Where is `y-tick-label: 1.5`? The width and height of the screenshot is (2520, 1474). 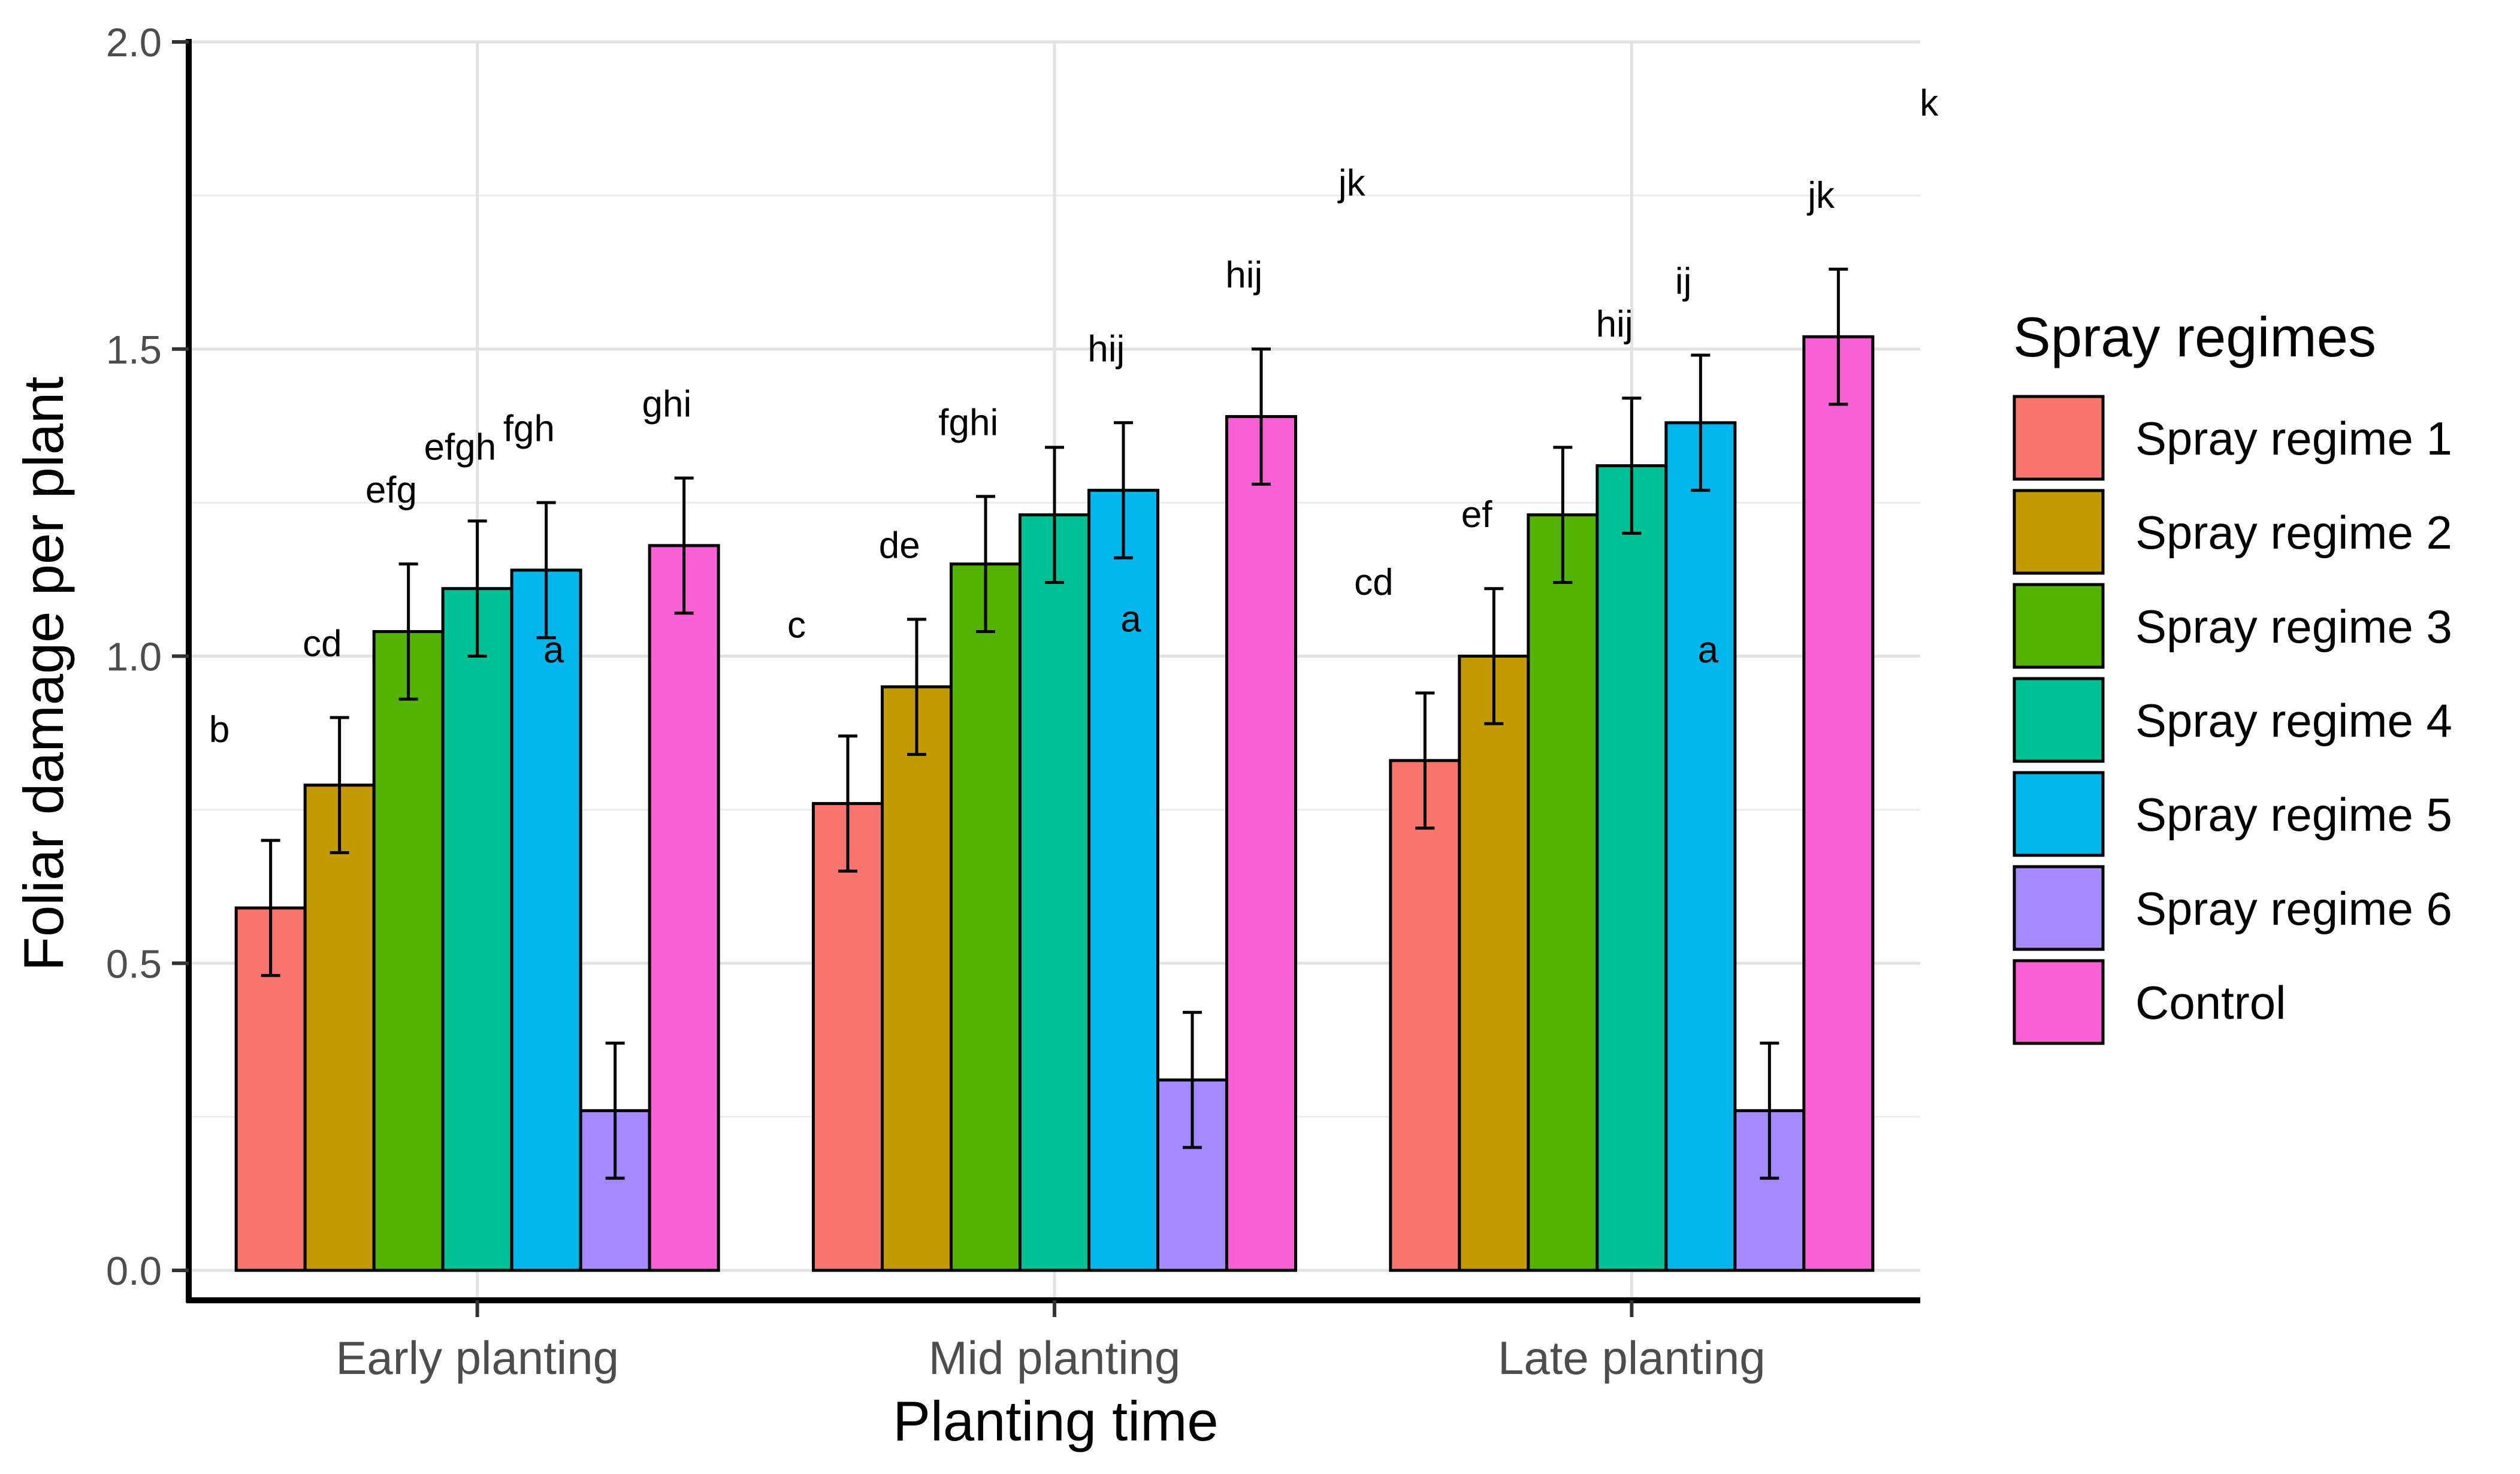 y-tick-label: 1.5 is located at coordinates (134, 350).